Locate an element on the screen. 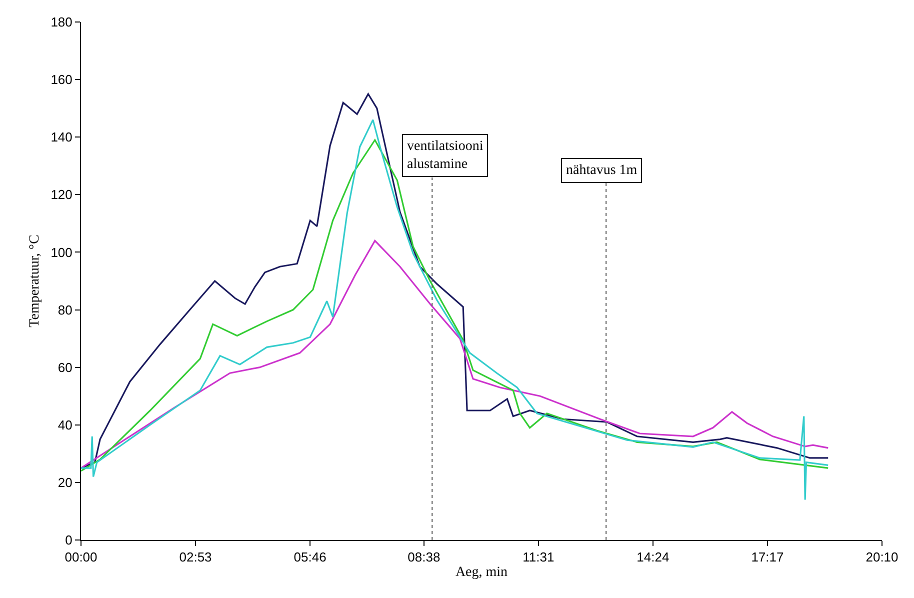 The image size is (914, 598). x-tick-label: 20:10 is located at coordinates (882, 557).